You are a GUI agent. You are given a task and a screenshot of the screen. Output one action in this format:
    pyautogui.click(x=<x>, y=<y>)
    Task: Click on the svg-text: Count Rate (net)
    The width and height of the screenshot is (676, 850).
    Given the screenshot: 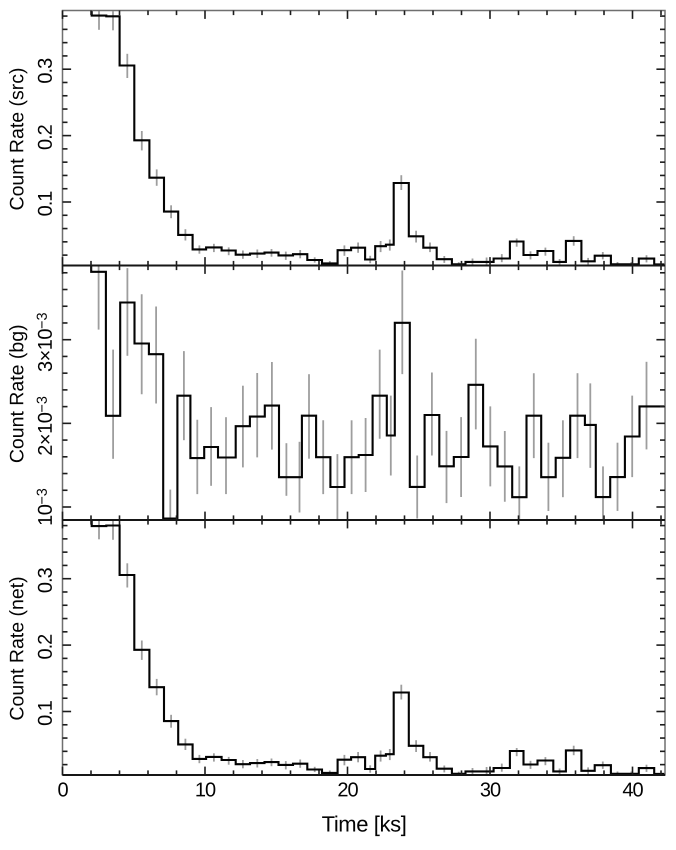 What is the action you would take?
    pyautogui.click(x=17, y=648)
    